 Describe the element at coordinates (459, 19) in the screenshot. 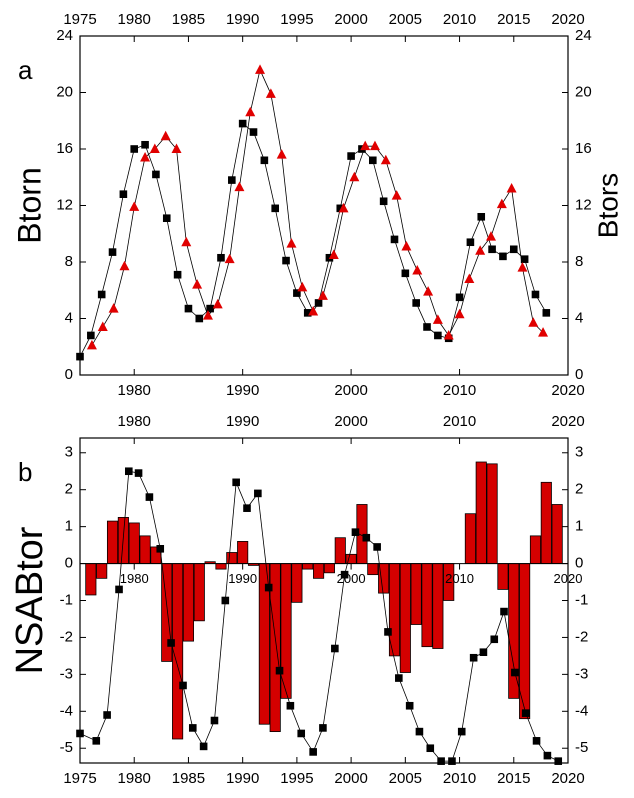

I see `x-top-tick-label: 2010` at that location.